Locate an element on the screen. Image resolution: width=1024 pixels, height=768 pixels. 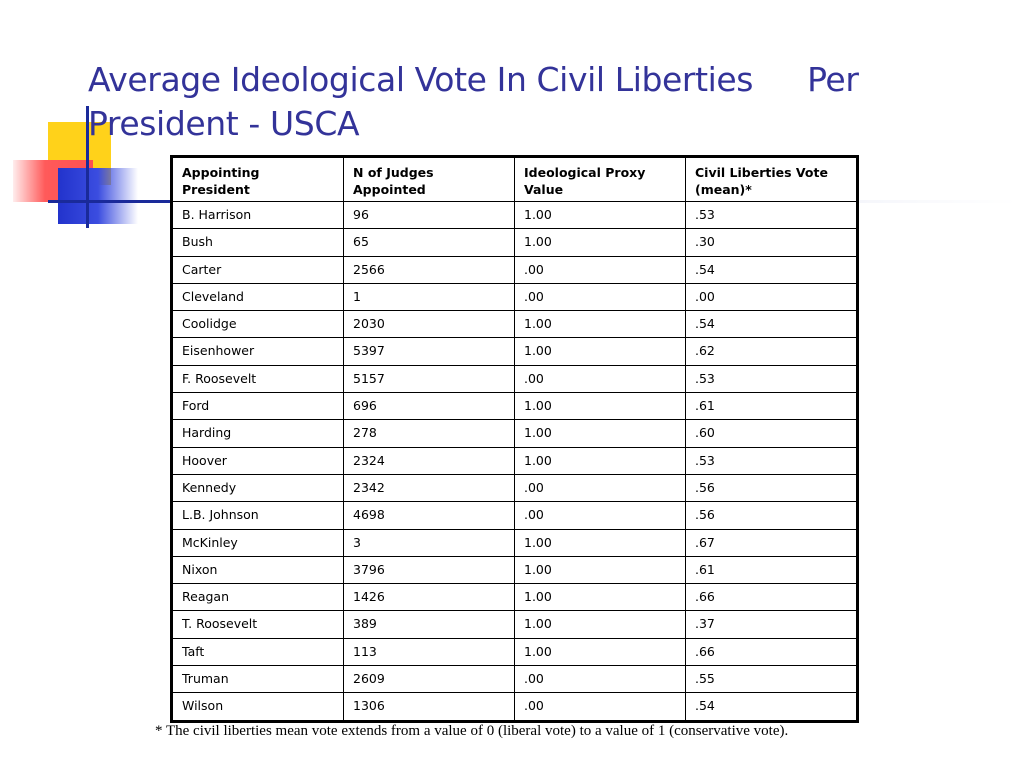
cell-judges: 96 is located at coordinates (429, 215).